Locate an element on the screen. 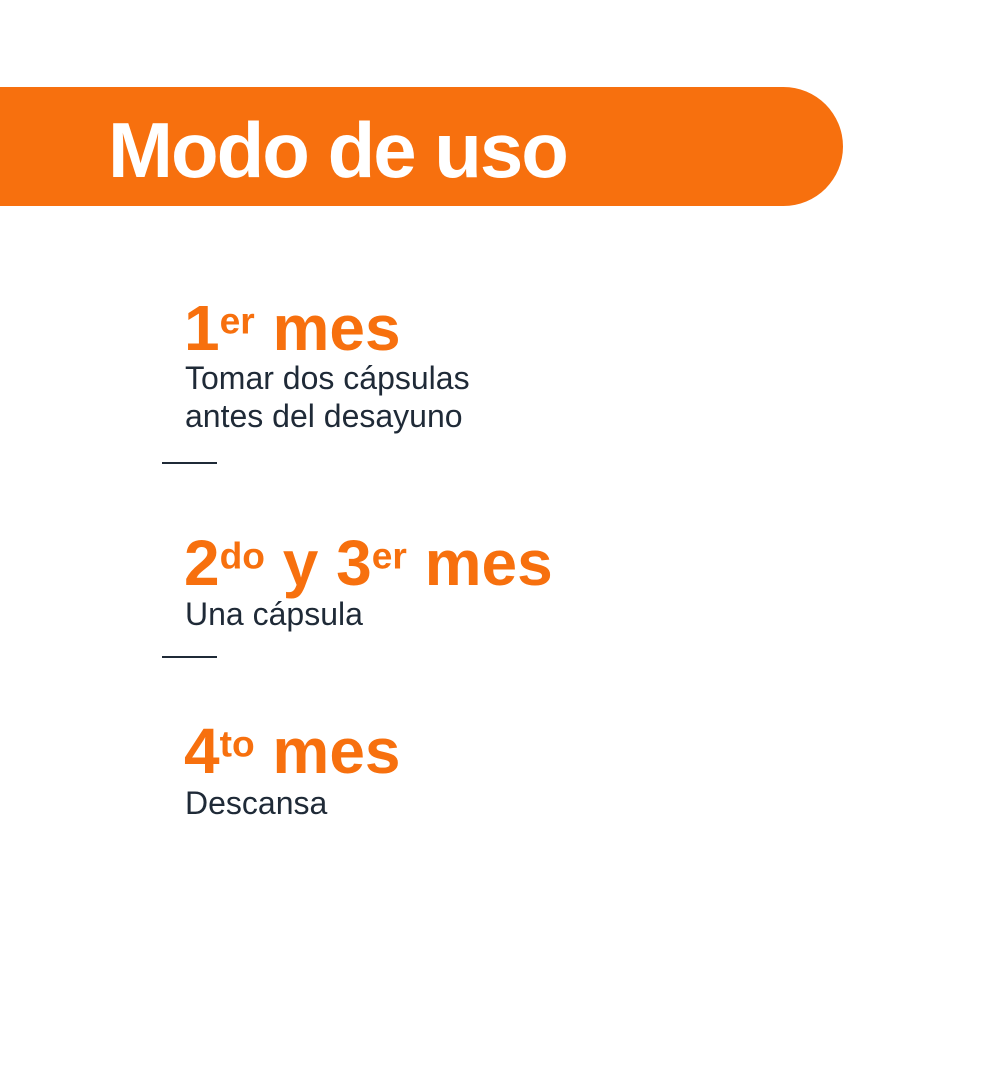 Image resolution: width=1001 pixels, height=1069 pixels. heading-text: y 3 is located at coordinates (318, 563).